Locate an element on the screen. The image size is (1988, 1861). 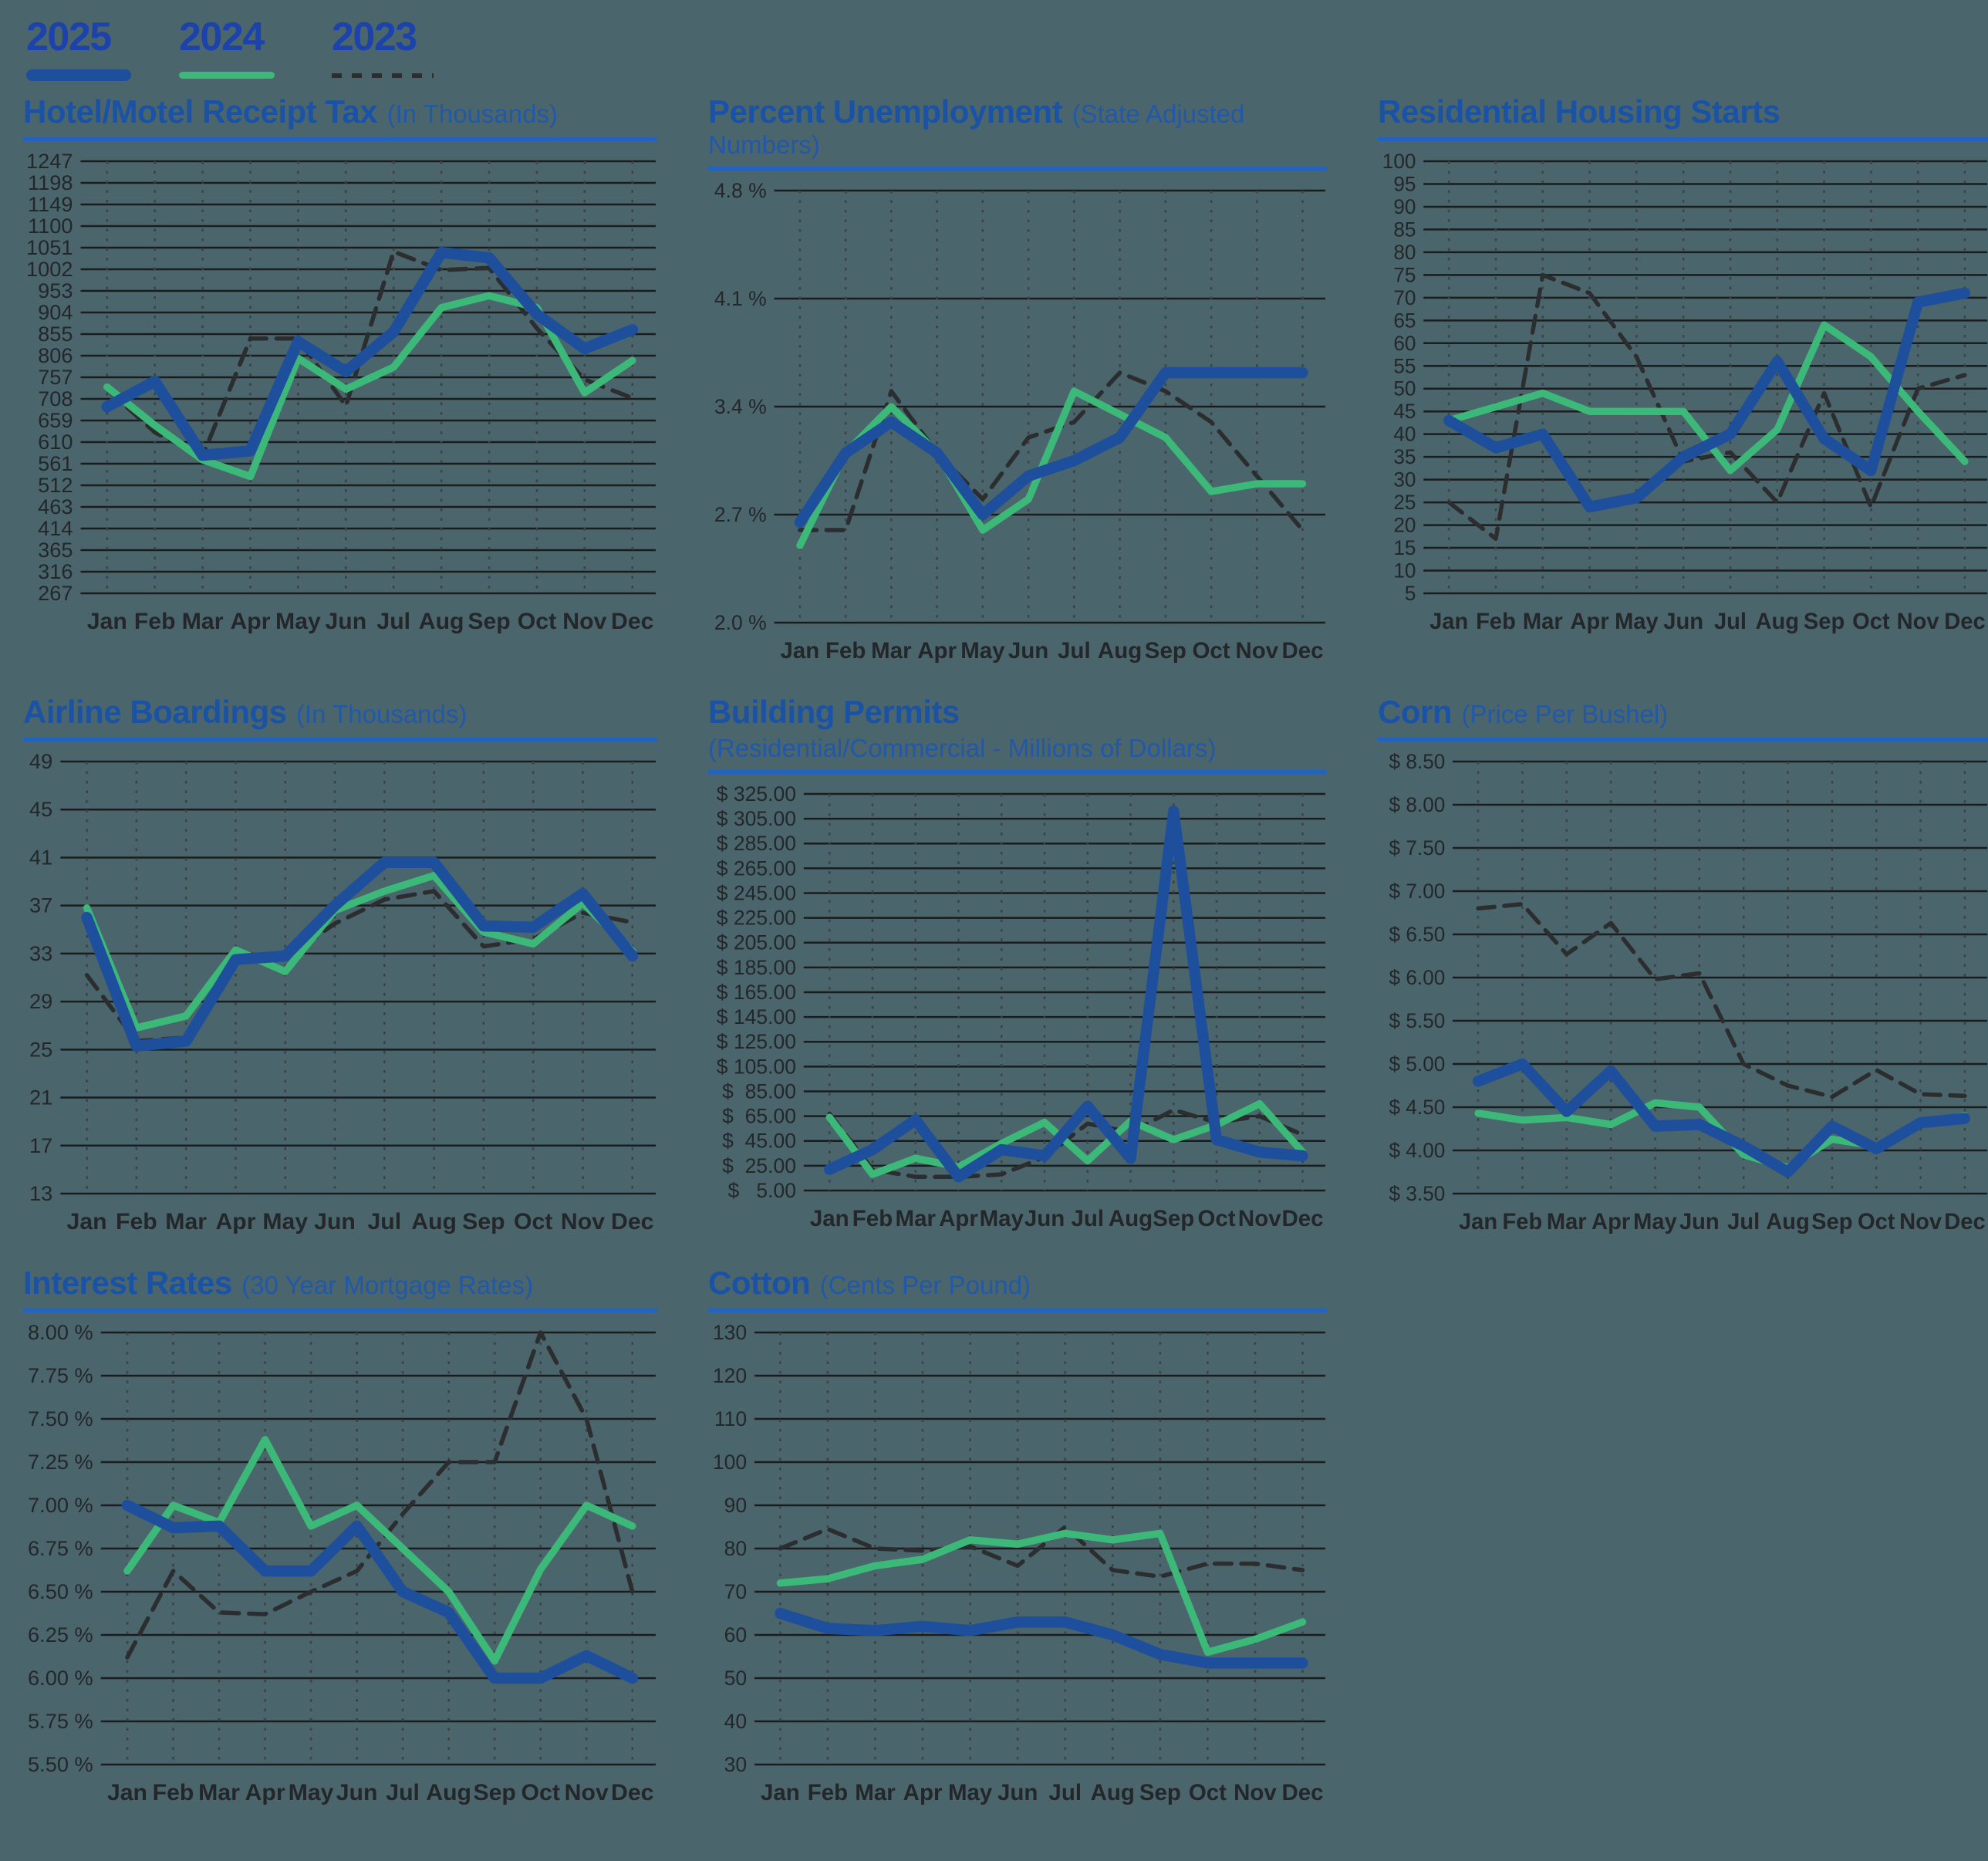
chart-title: Building Permits is located at coordinates (834, 712).